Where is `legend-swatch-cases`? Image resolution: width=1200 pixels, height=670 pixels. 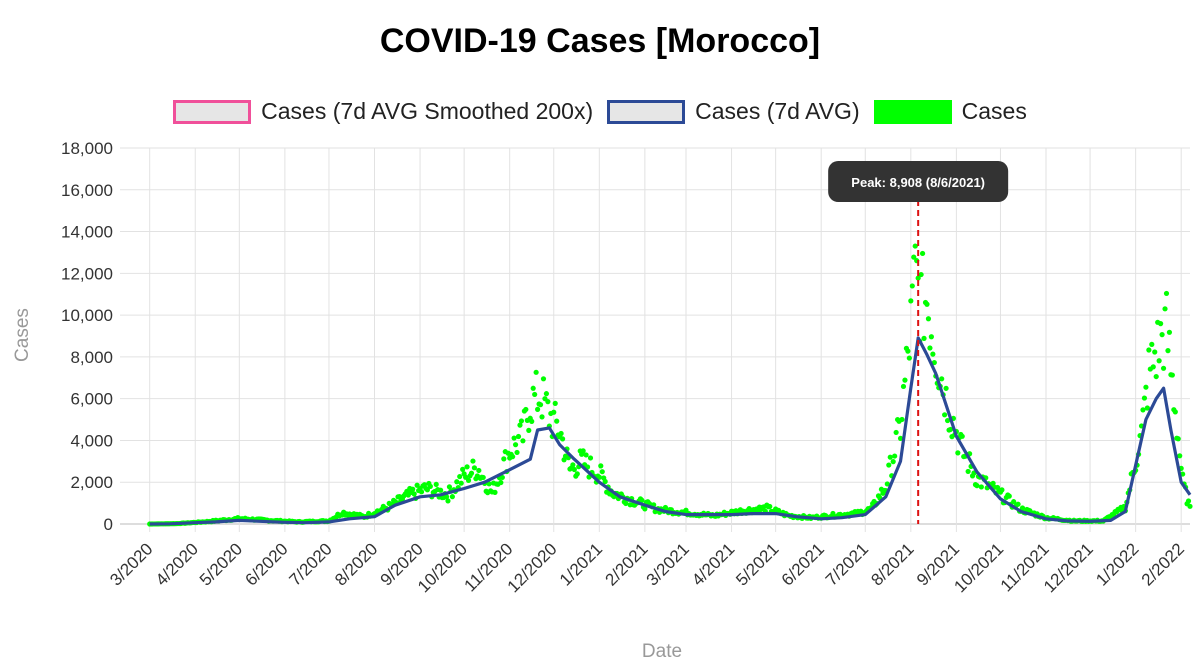
legend-swatch-cases is located at coordinates (912, 111).